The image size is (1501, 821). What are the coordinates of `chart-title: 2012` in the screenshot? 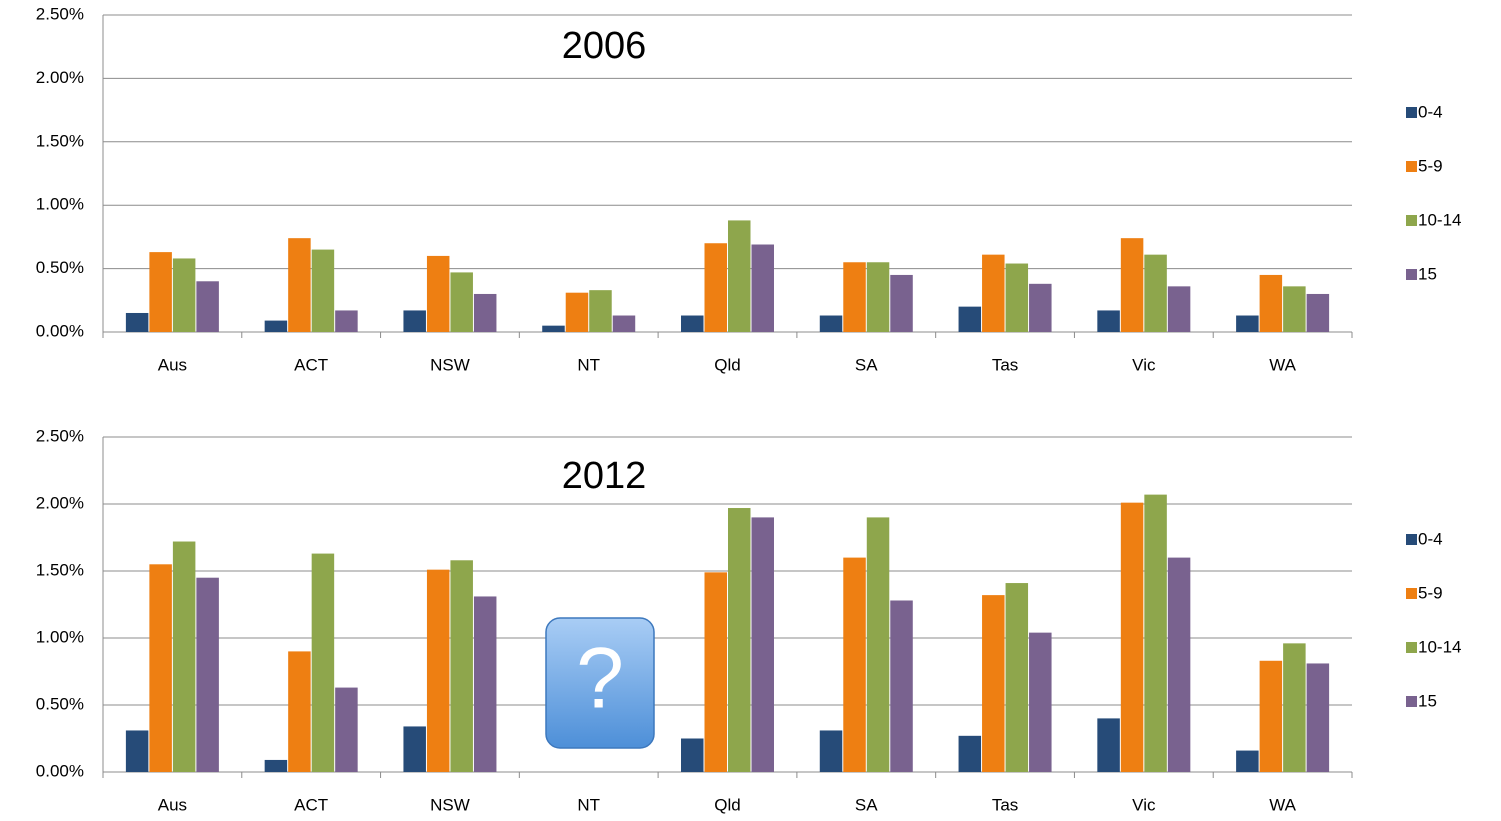 It's located at (604, 476).